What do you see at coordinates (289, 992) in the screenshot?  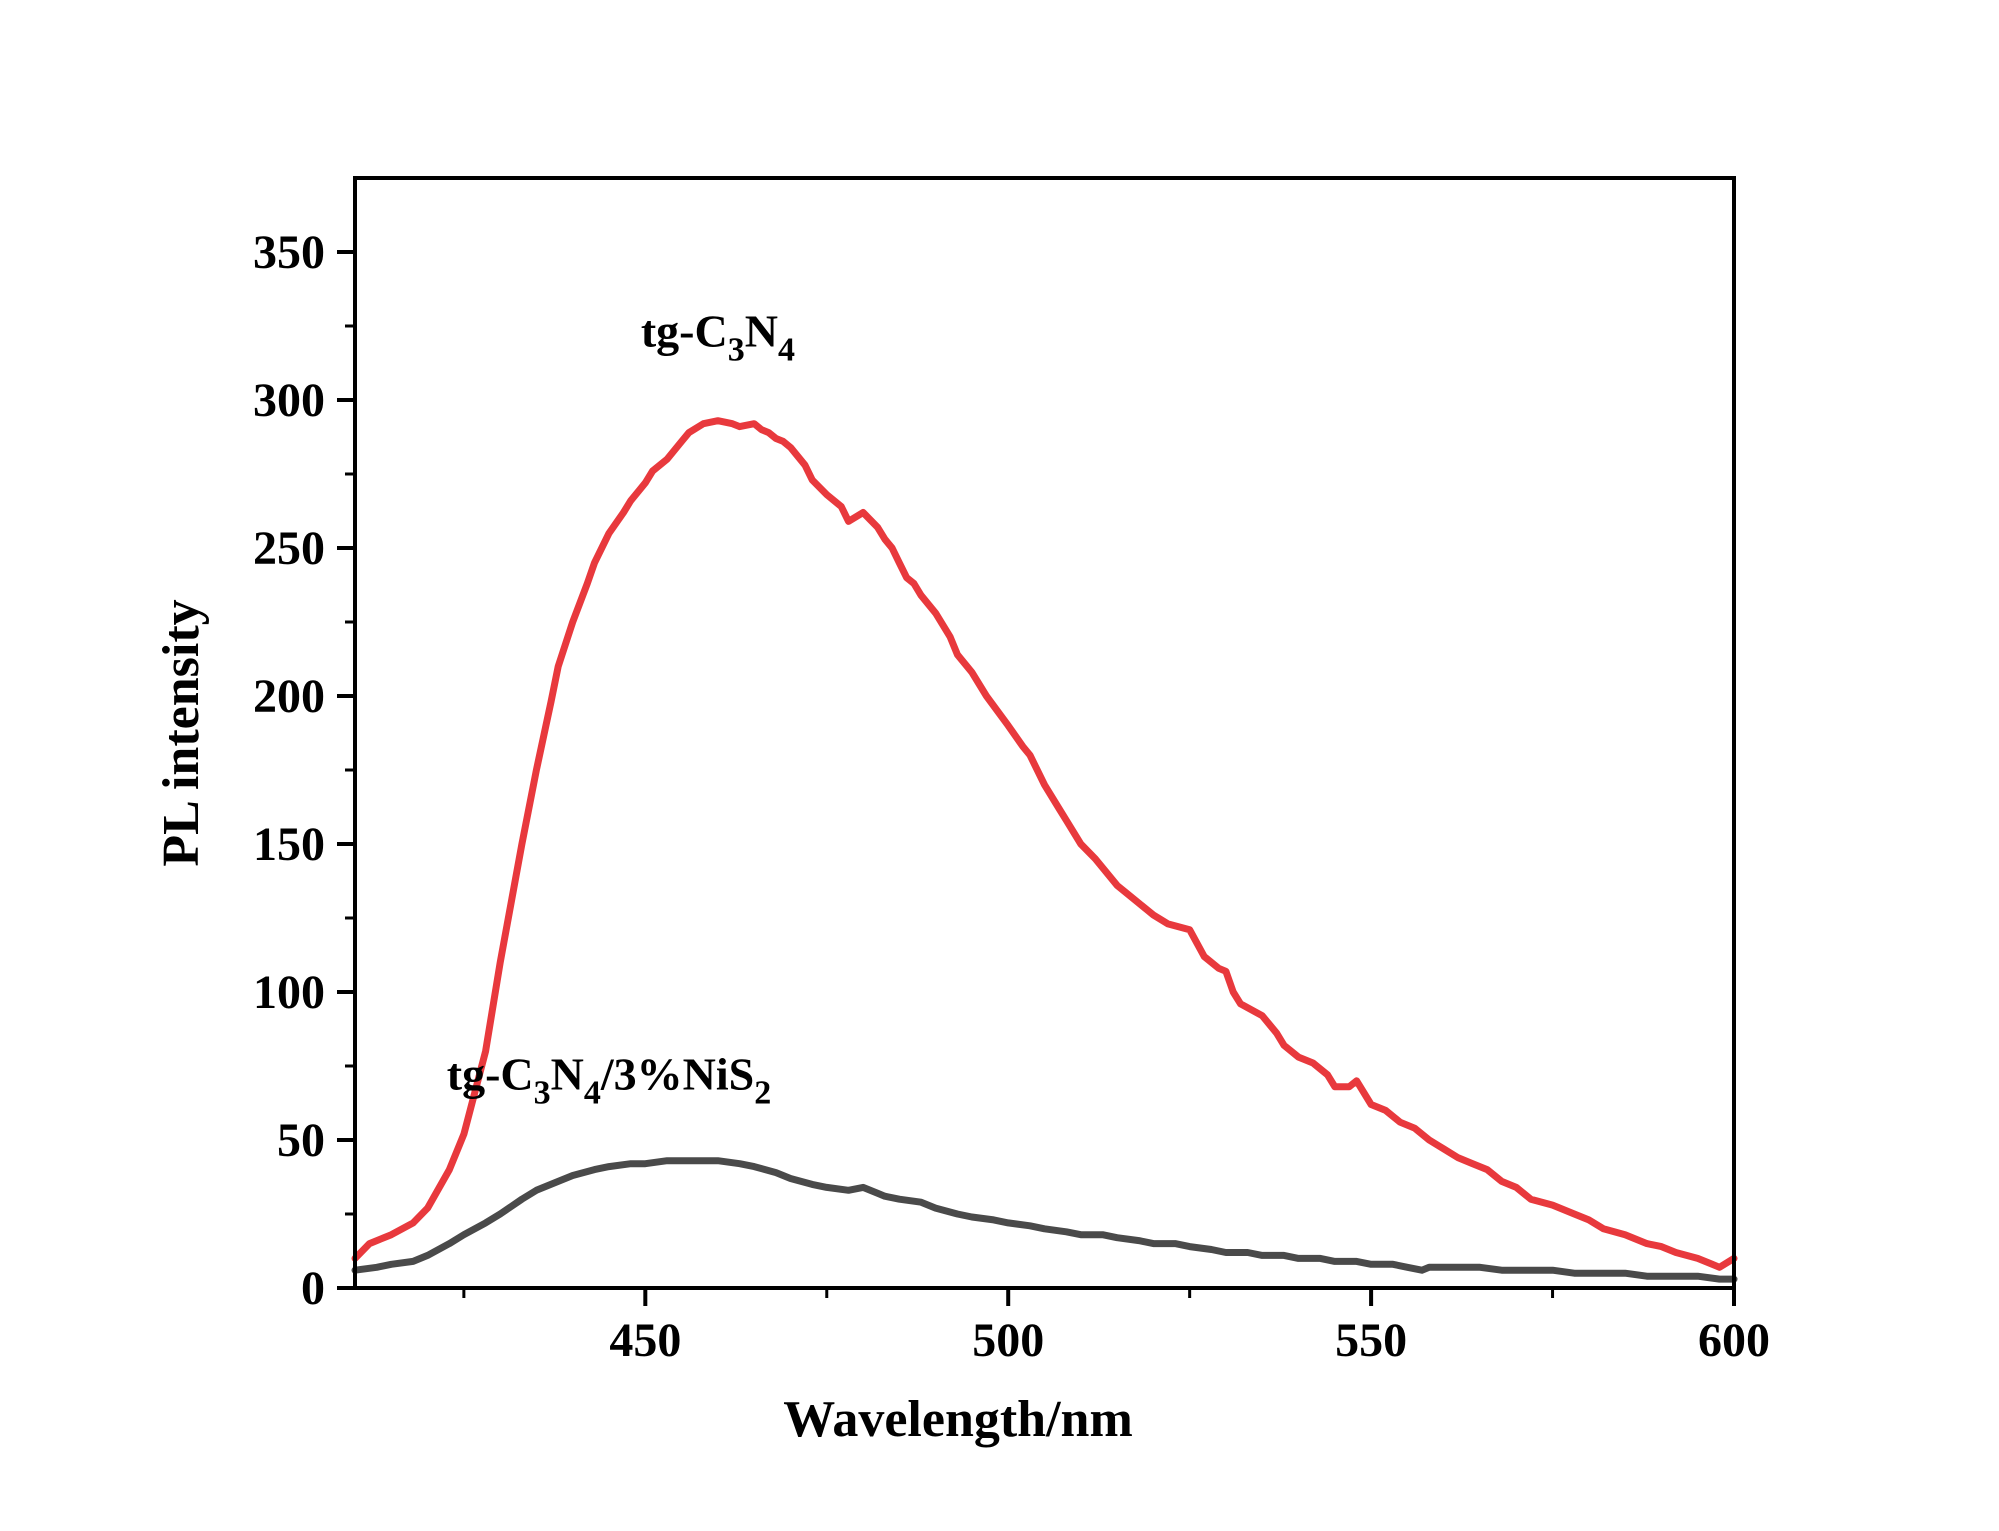 I see `y-tick-label: 100` at bounding box center [289, 992].